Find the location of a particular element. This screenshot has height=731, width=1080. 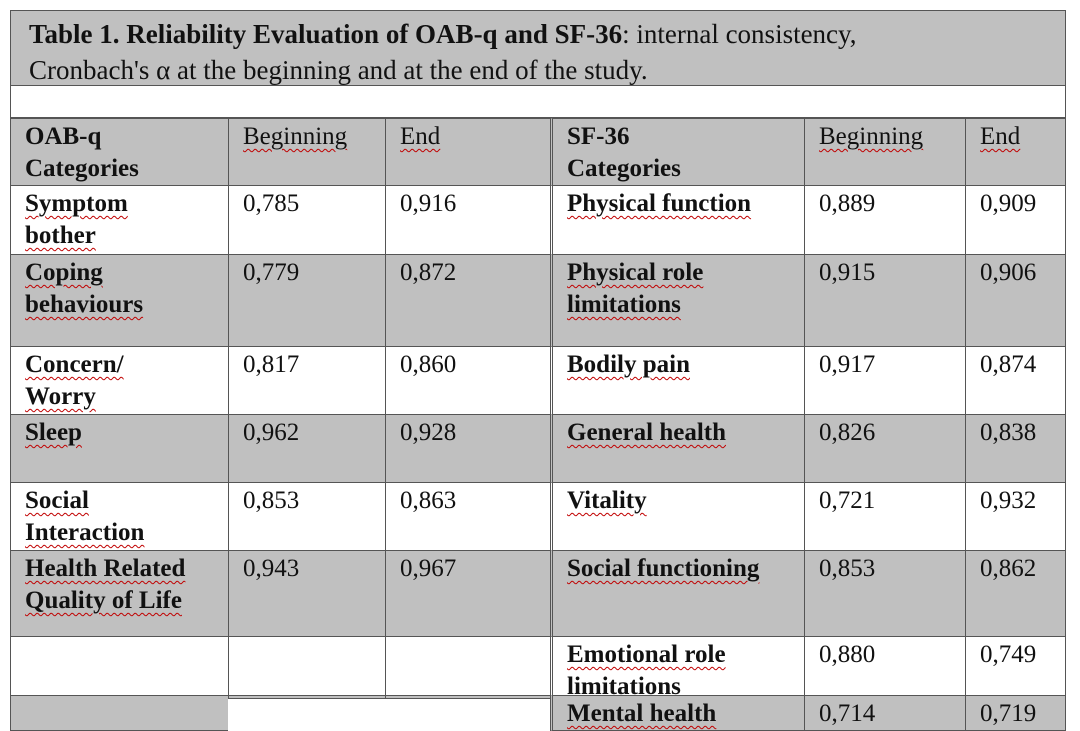

oab-category-line2: Worry is located at coordinates (60, 396).